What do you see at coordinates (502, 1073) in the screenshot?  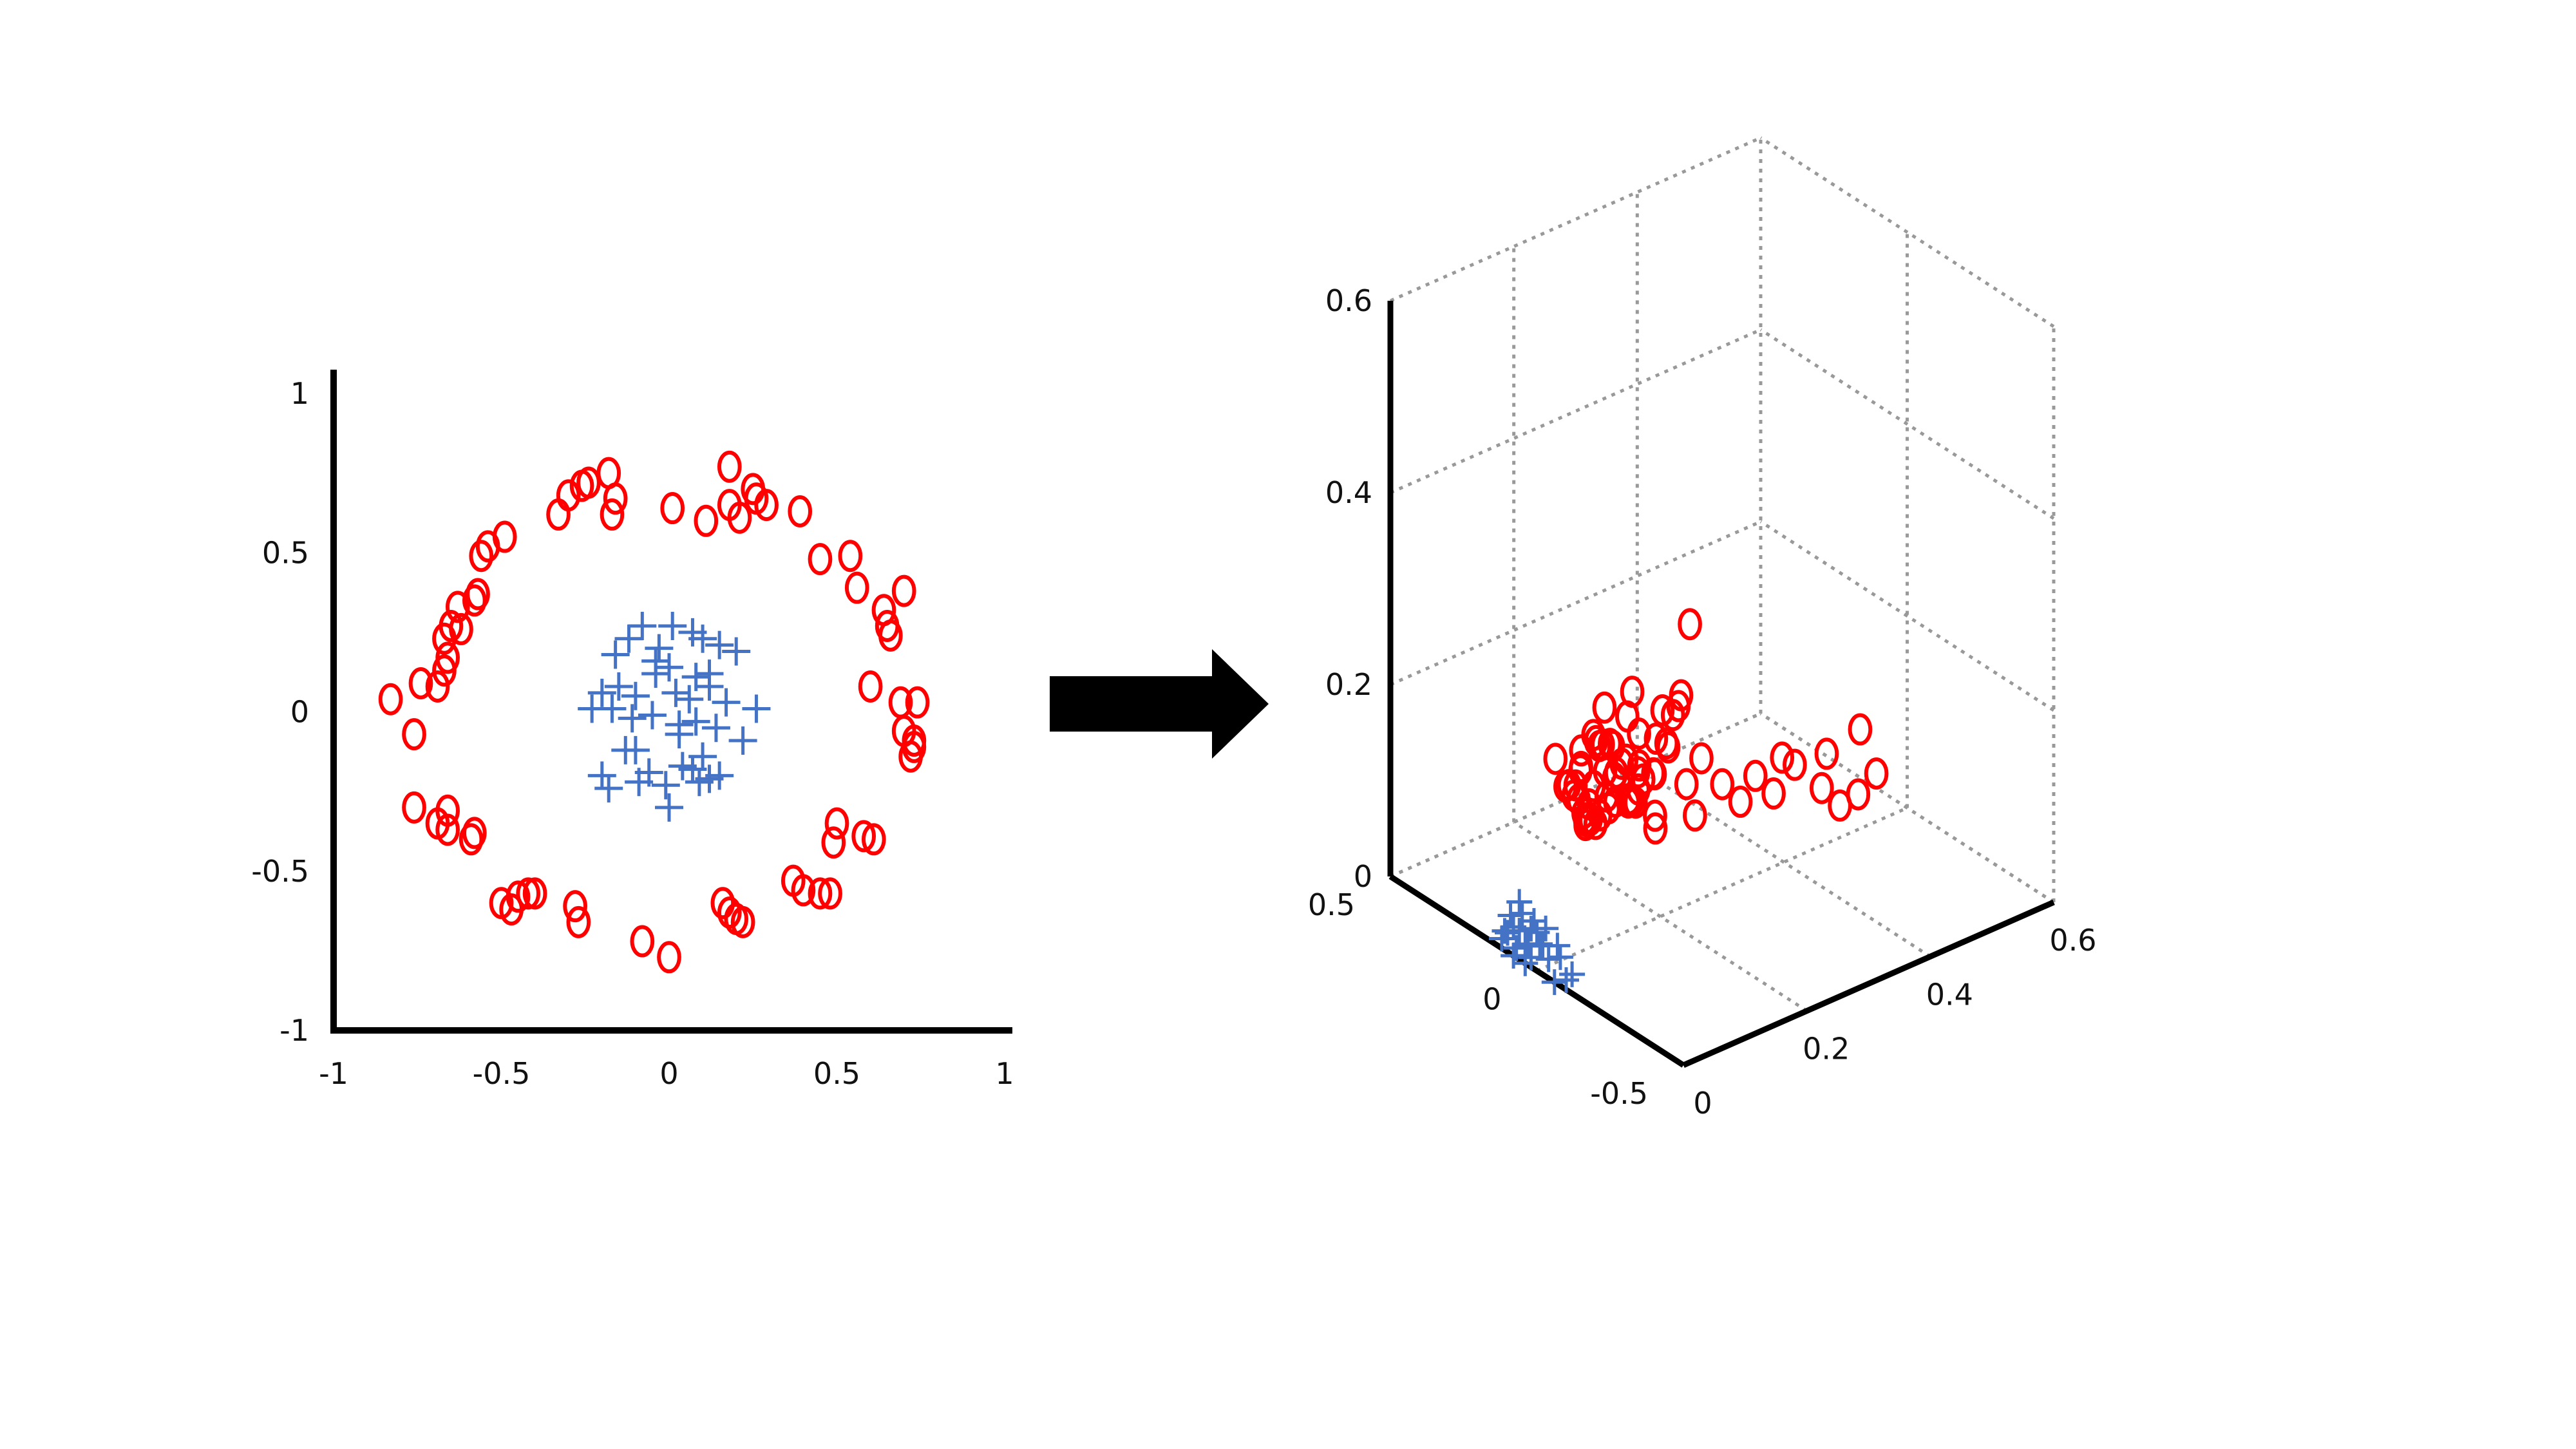 I see `x-tick-label: -0.5` at bounding box center [502, 1073].